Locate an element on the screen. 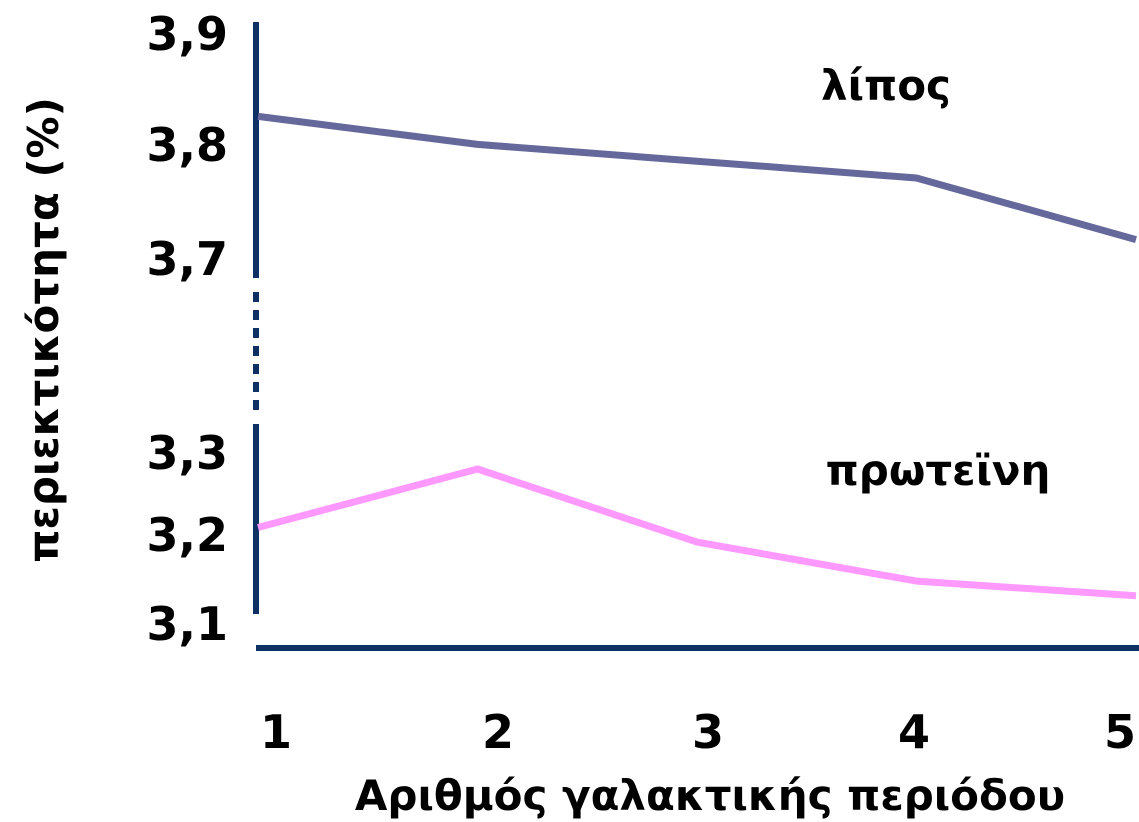 This screenshot has height=822, width=1139. x-tick-label-1: 1 is located at coordinates (276, 732).